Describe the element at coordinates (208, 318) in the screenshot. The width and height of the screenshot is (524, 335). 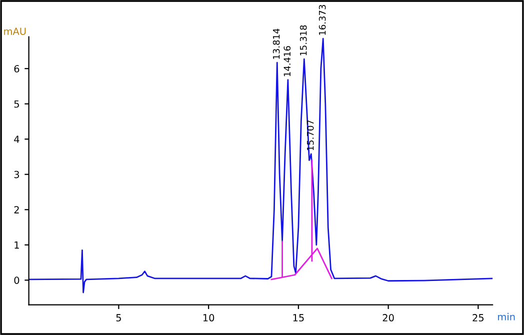
I see `x-tick-label: 10` at that location.